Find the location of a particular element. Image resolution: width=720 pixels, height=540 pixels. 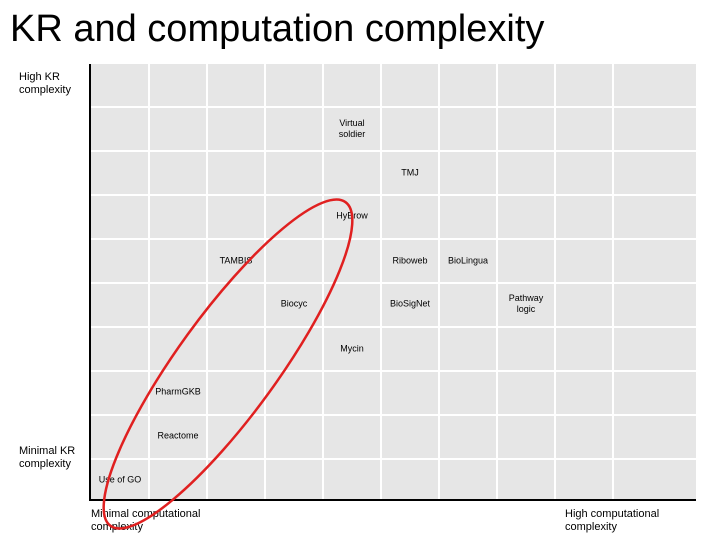

item-label: Reactome is located at coordinates (178, 435).